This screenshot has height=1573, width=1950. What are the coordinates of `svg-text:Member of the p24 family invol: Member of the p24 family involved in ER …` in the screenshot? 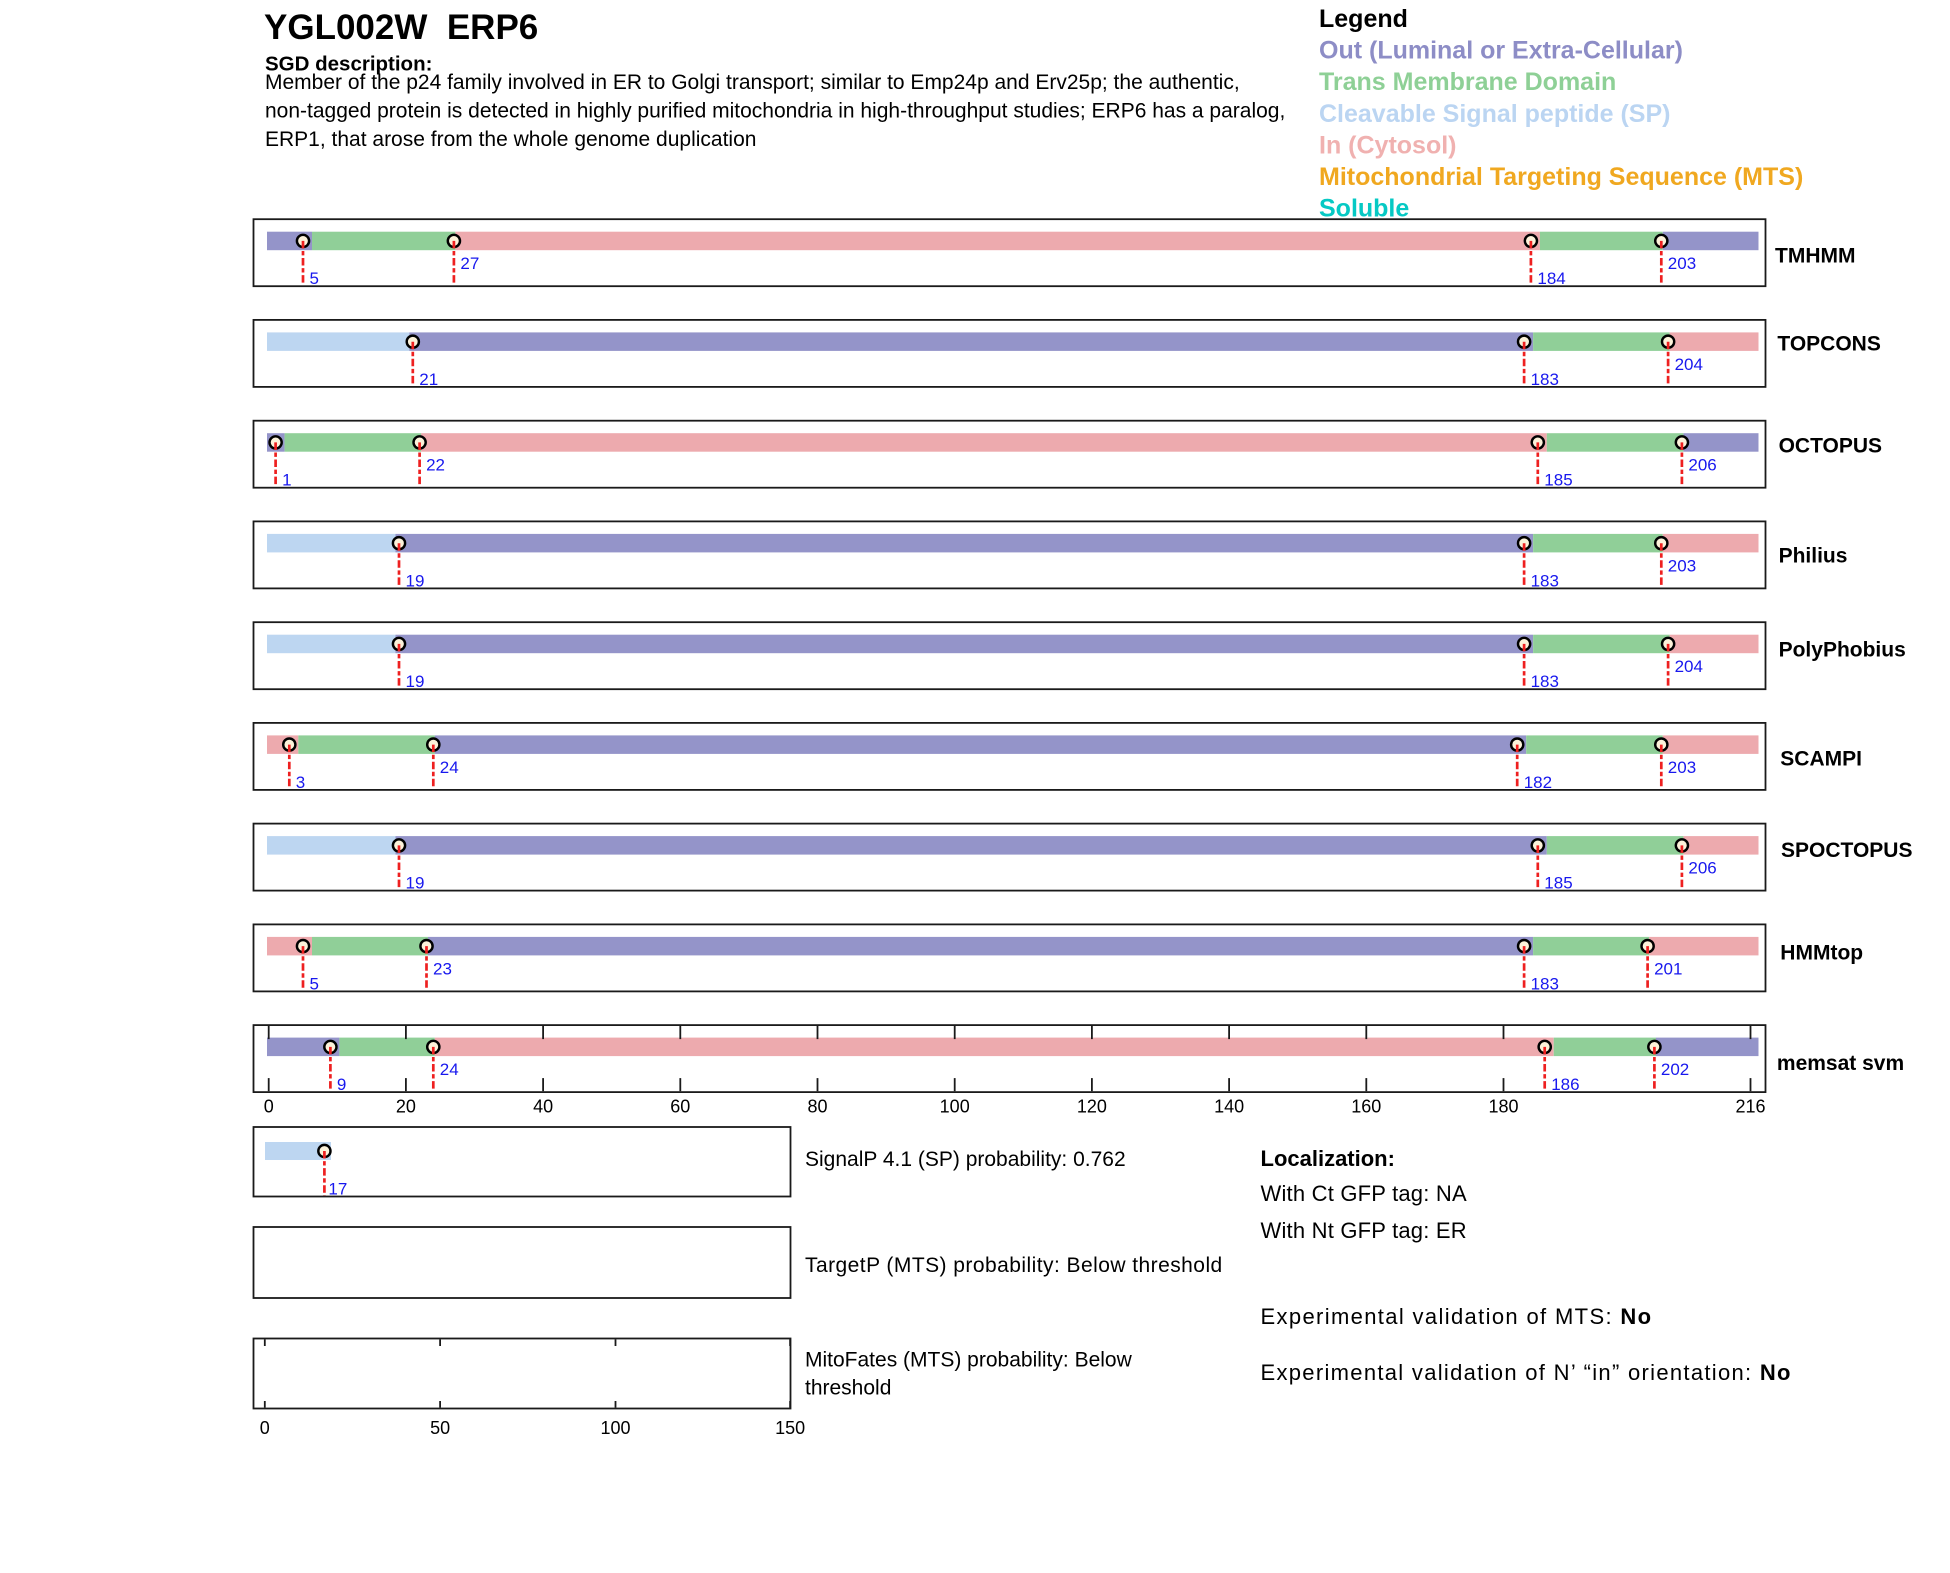 It's located at (752, 82).